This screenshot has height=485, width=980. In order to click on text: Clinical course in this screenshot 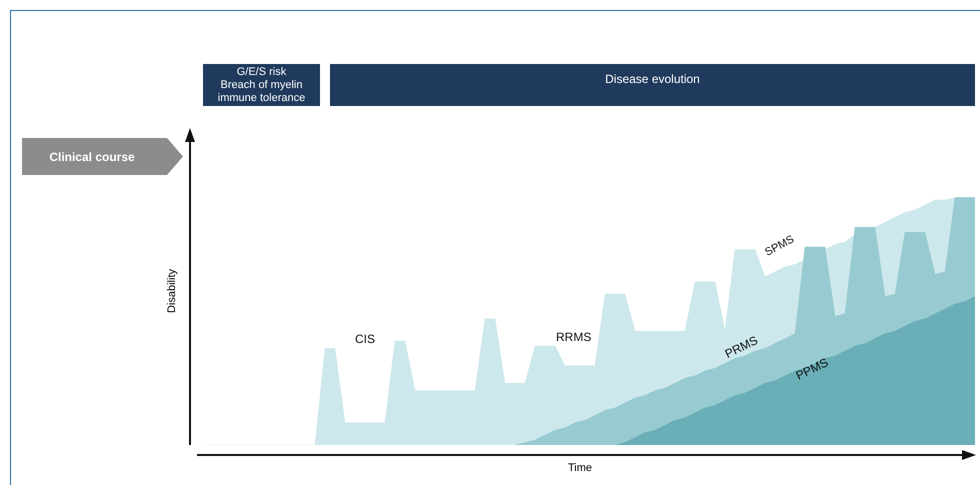, I will do `click(92, 157)`.